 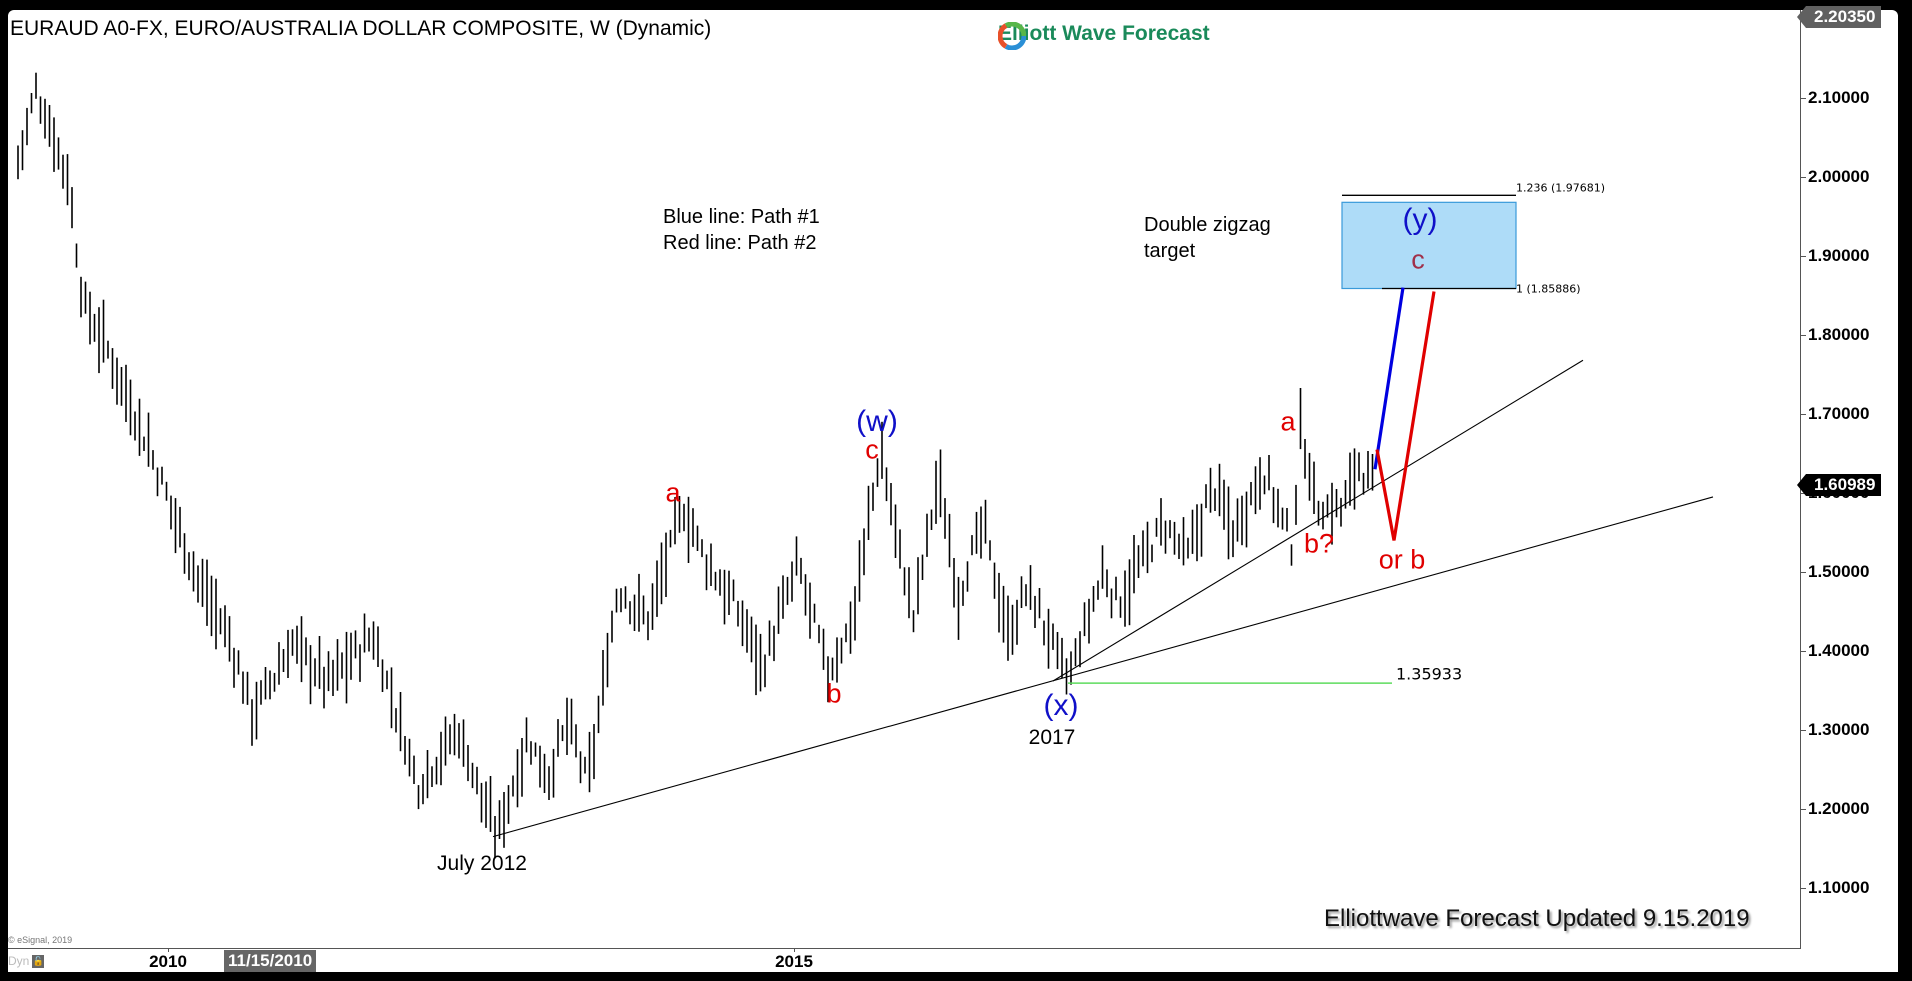 What do you see at coordinates (1402, 559) in the screenshot?
I see `wave-label: or b` at bounding box center [1402, 559].